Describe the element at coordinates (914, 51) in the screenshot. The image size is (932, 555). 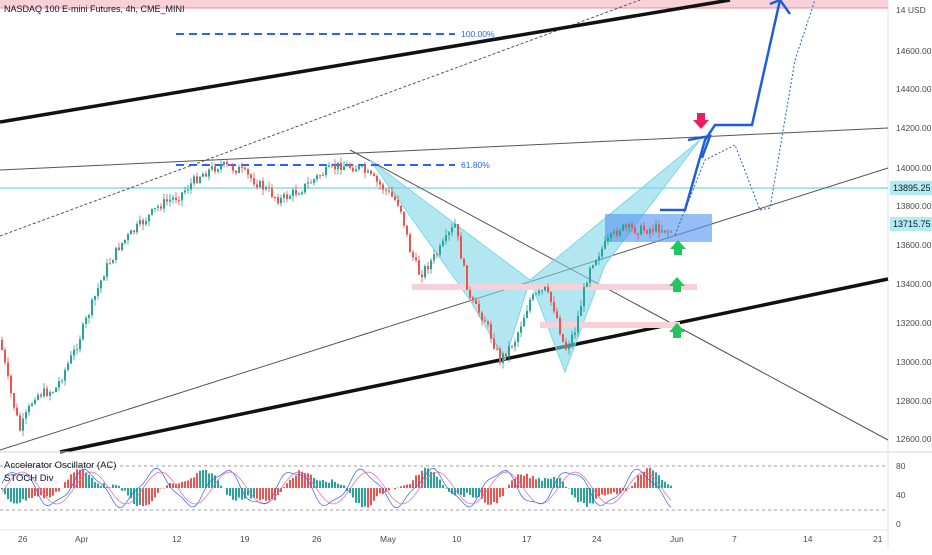
I see `price-tick: 14600.00` at that location.